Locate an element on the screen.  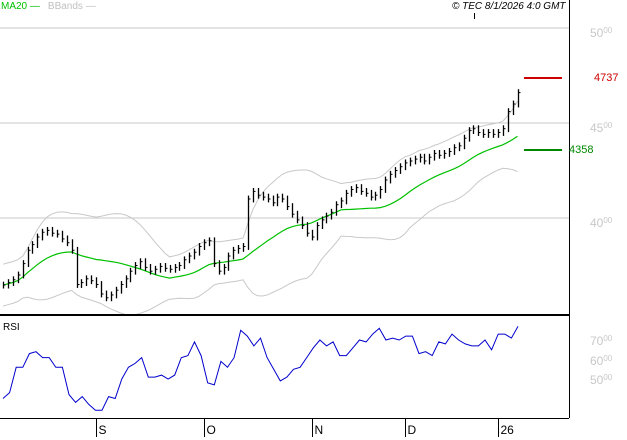
bbands-legend-label: BBands is located at coordinates (65, 6).